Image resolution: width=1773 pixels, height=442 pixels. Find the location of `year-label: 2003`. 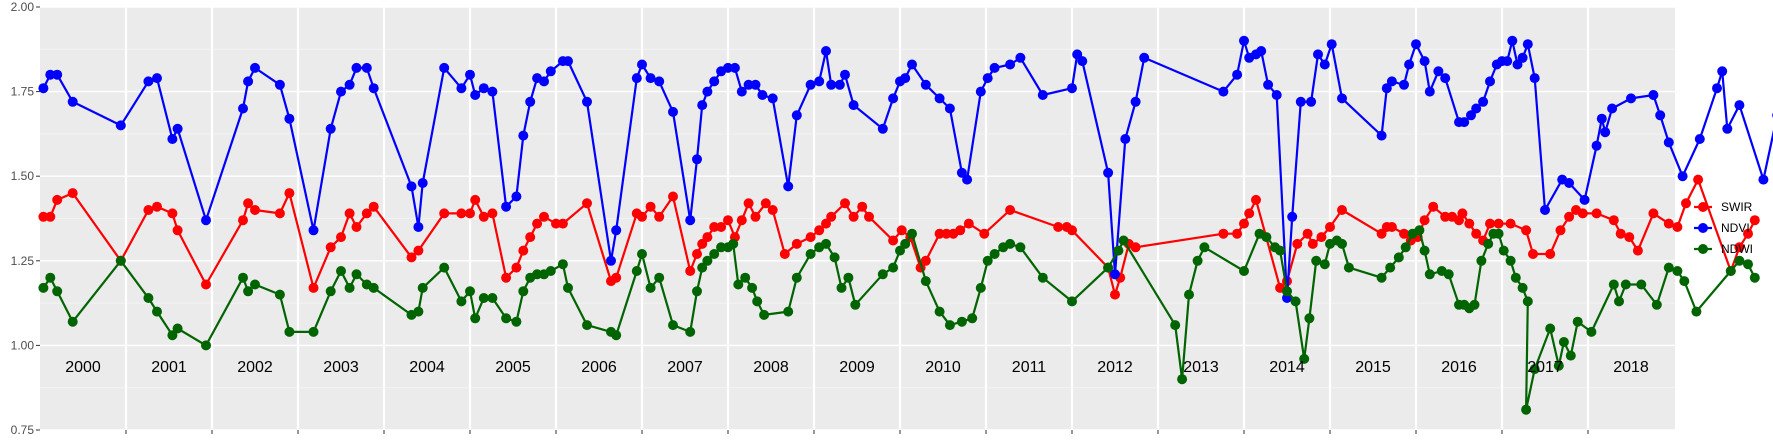

year-label: 2003 is located at coordinates (341, 367).